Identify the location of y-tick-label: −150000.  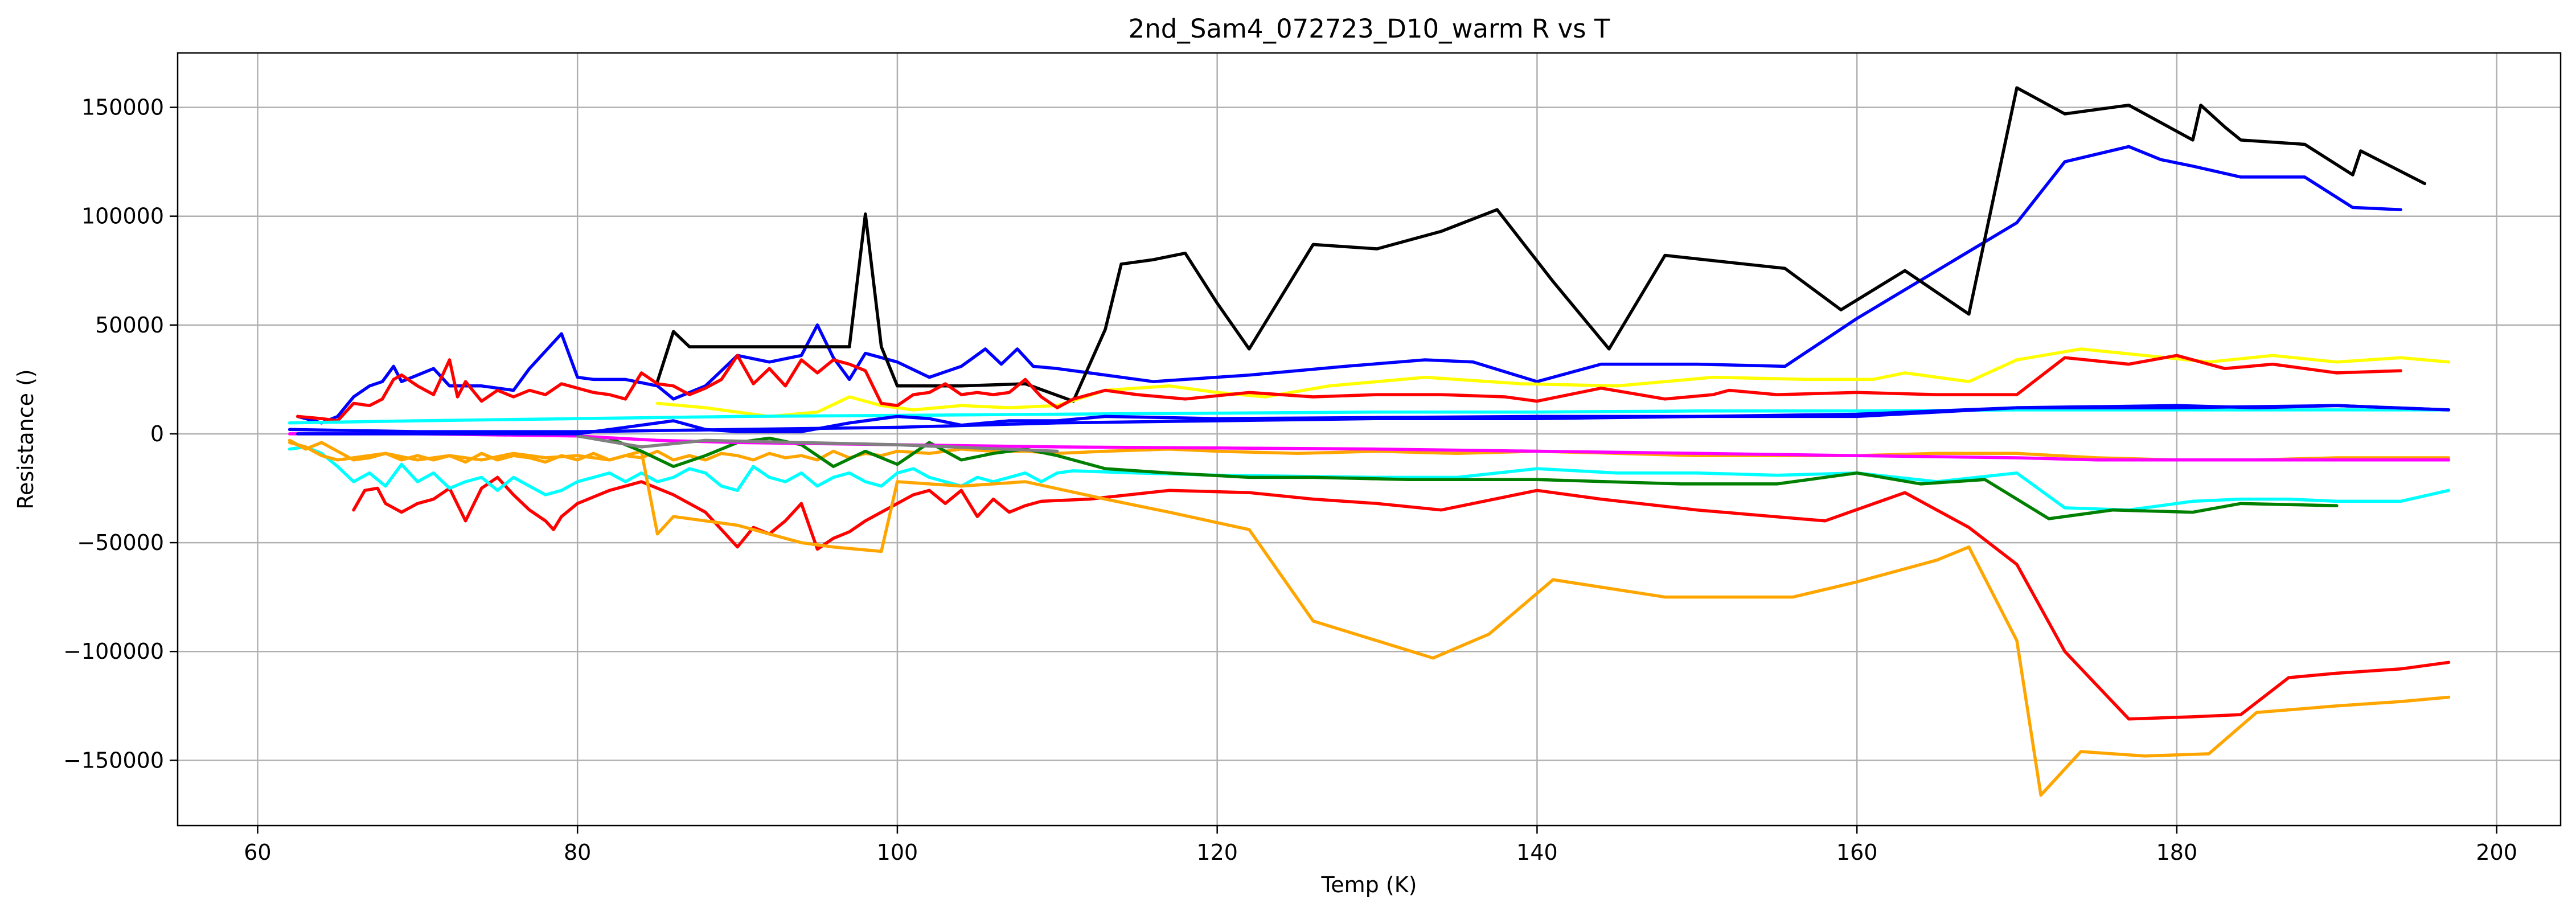
(113, 760).